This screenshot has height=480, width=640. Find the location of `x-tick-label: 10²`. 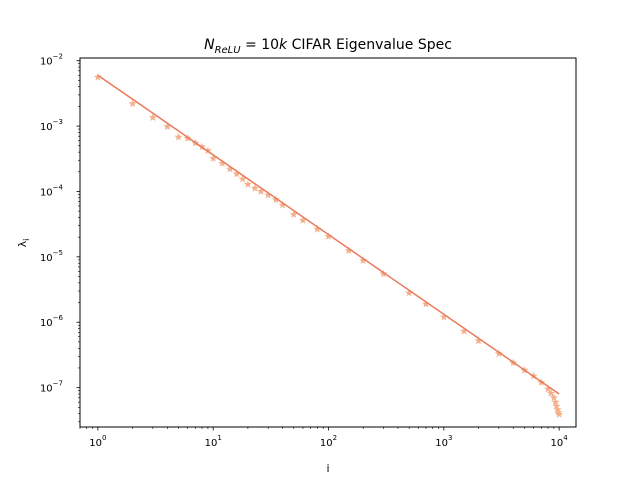

x-tick-label: 10² is located at coordinates (328, 441).